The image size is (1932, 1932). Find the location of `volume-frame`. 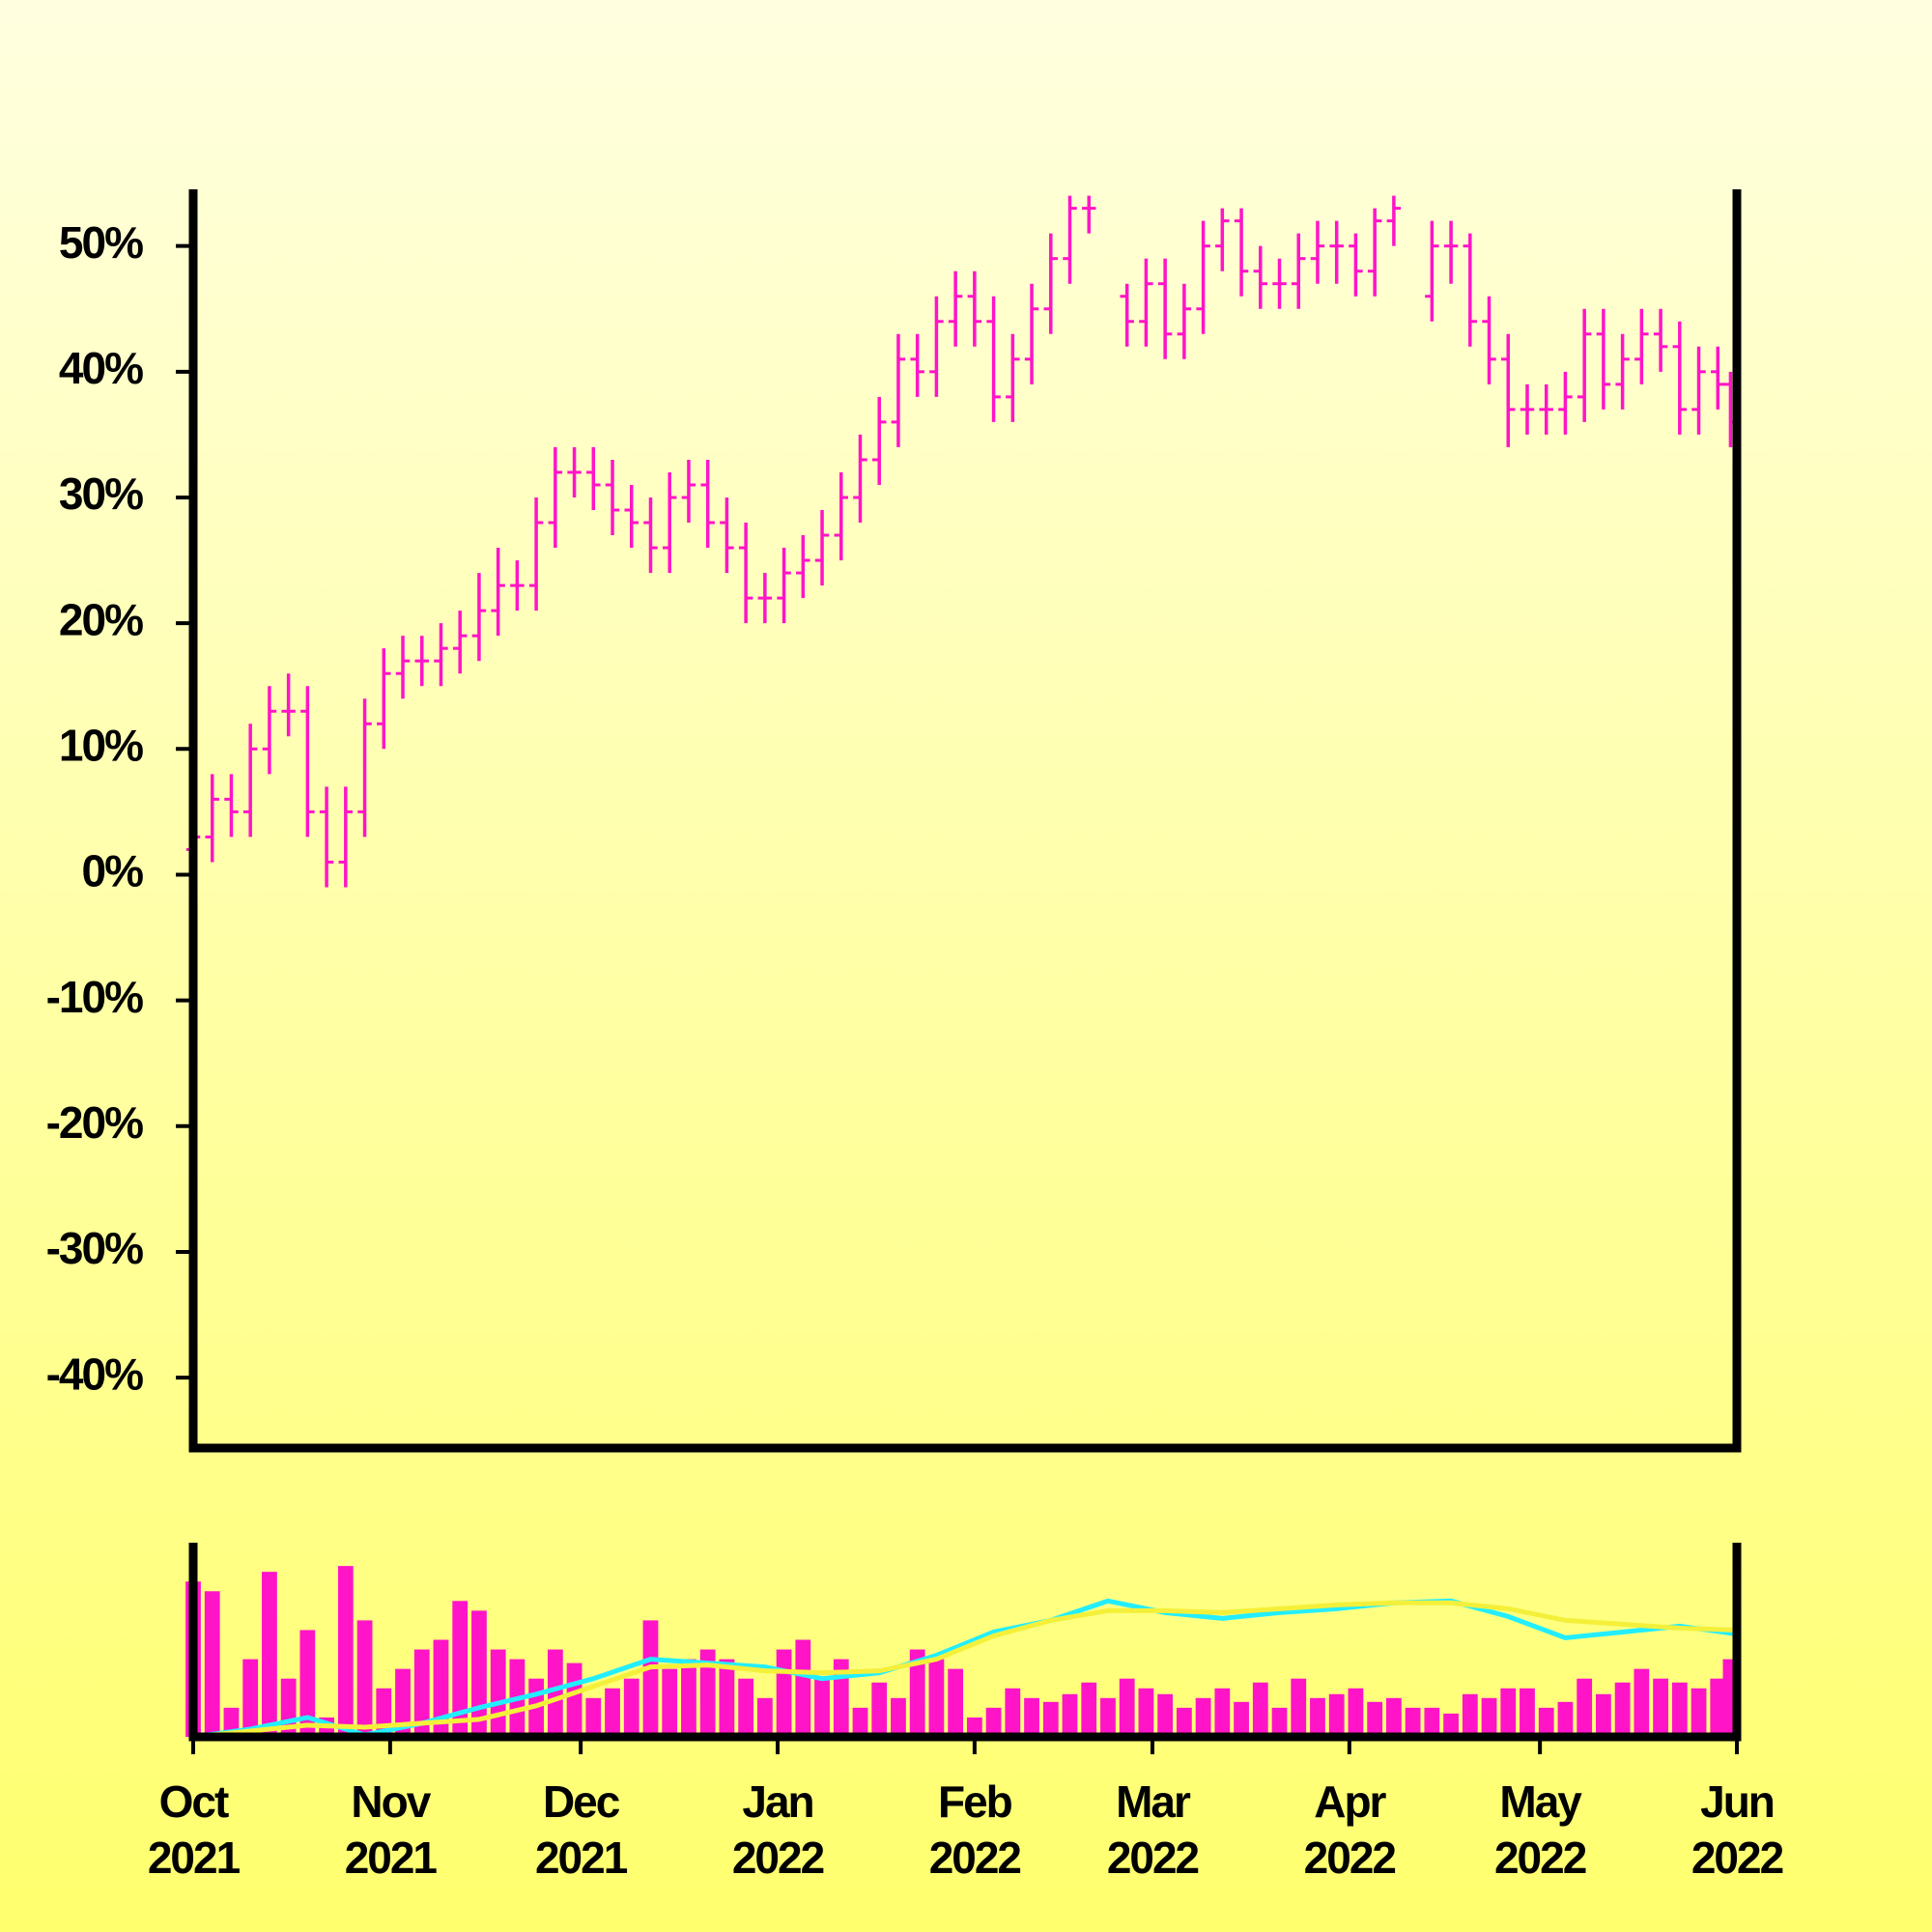

volume-frame is located at coordinates (965, 1642).